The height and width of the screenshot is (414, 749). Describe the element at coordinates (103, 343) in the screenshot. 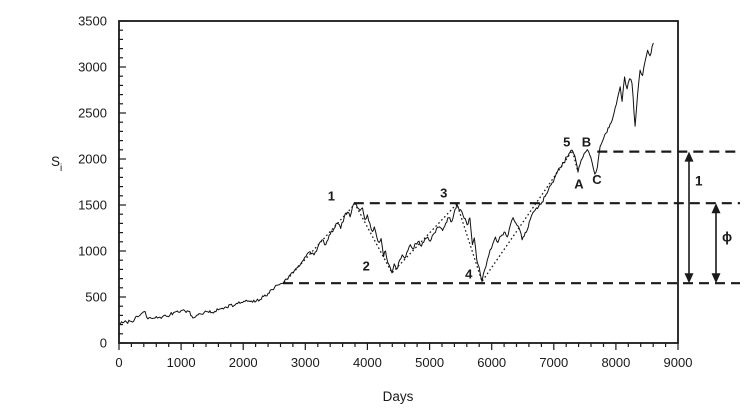

I see `y-tick-label-0: 0` at that location.